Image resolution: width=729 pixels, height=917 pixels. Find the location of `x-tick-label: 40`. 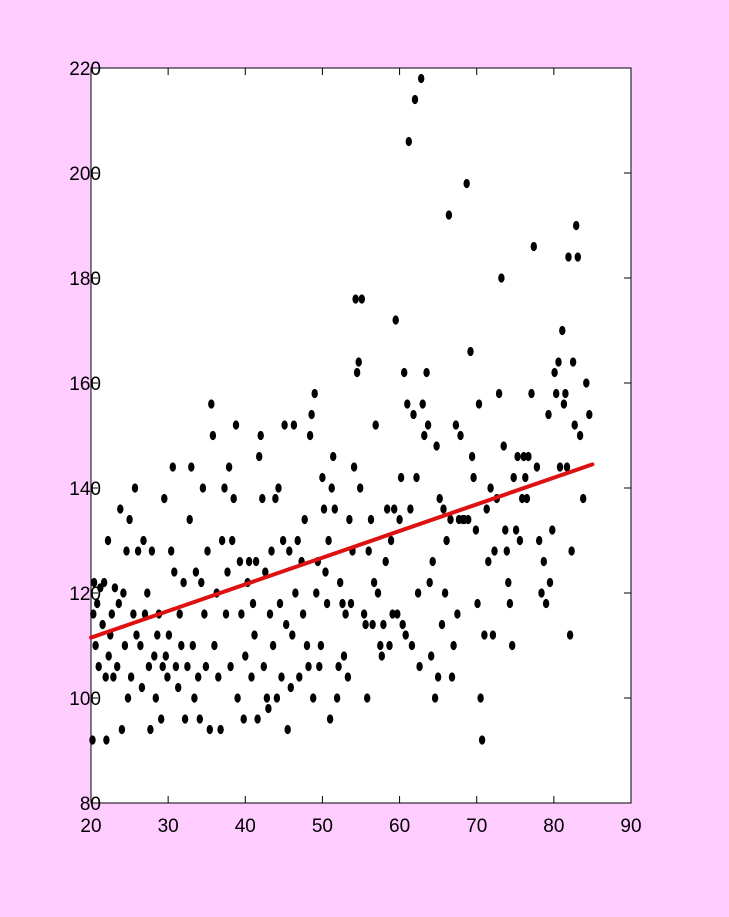

x-tick-label: 40 is located at coordinates (245, 826).